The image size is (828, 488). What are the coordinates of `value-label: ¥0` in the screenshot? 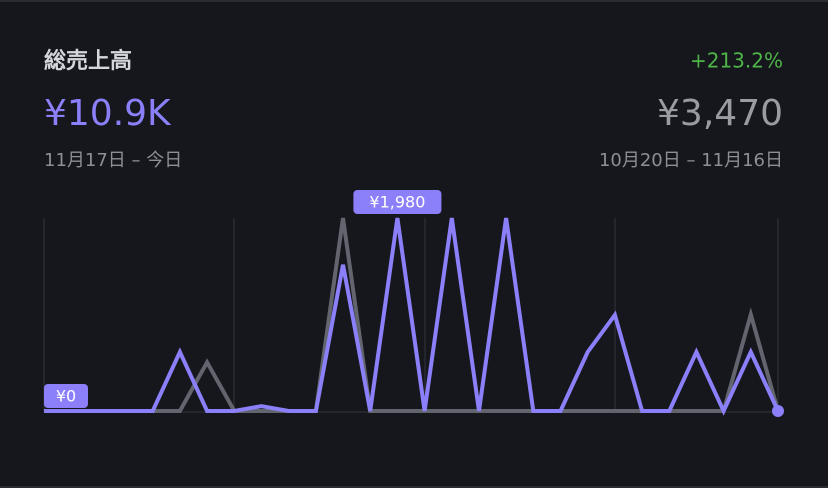 It's located at (66, 396).